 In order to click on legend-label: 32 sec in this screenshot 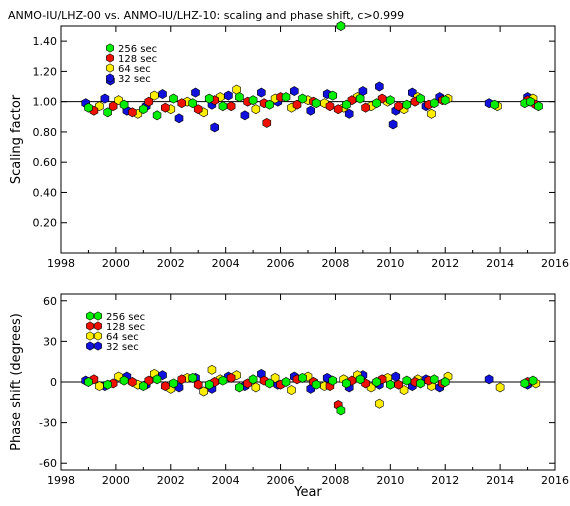, I will do `click(134, 79)`.